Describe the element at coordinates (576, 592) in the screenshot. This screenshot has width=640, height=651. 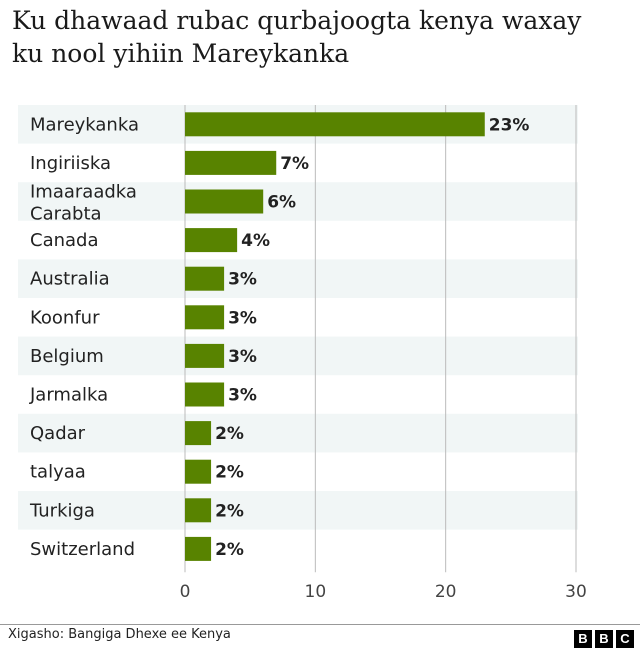
I see `x-tick-label: 30` at that location.